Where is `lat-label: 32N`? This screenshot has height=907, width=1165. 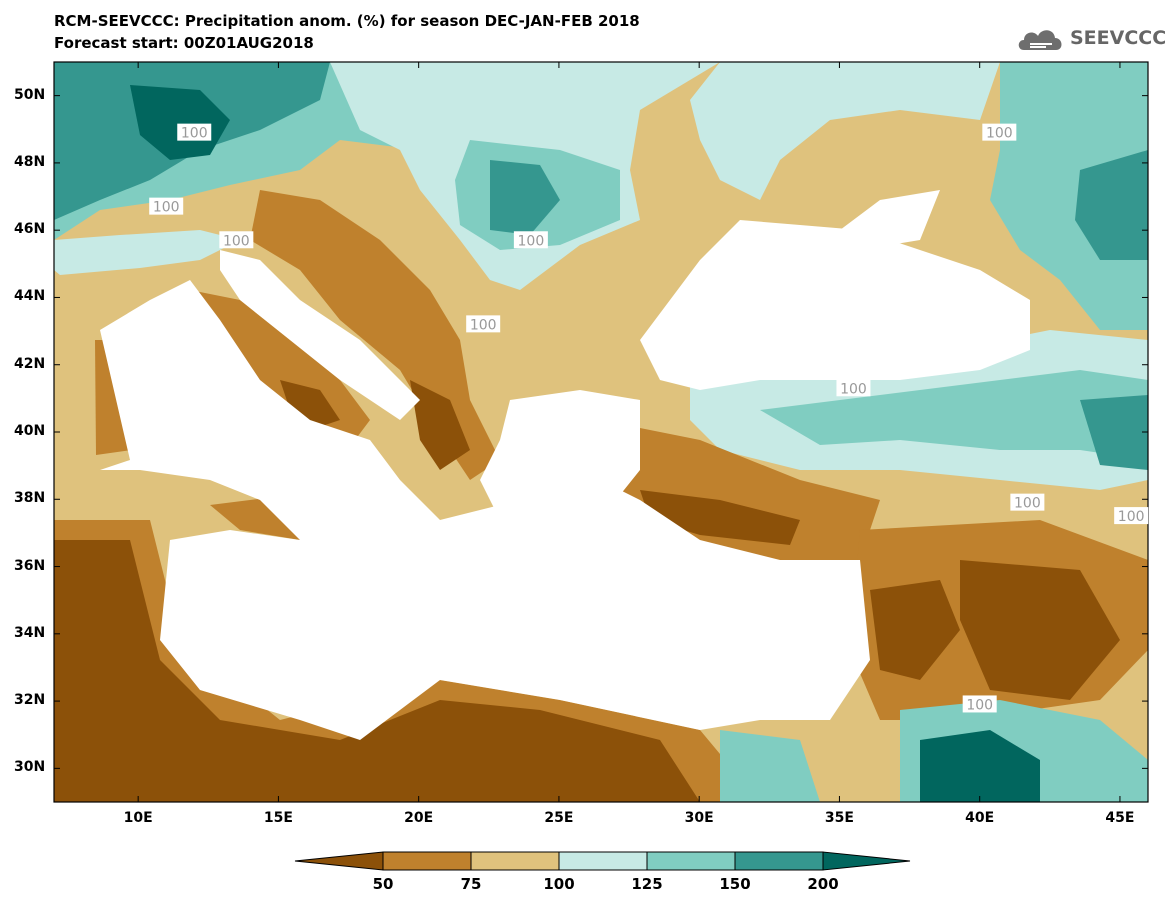 lat-label: 32N is located at coordinates (30, 700).